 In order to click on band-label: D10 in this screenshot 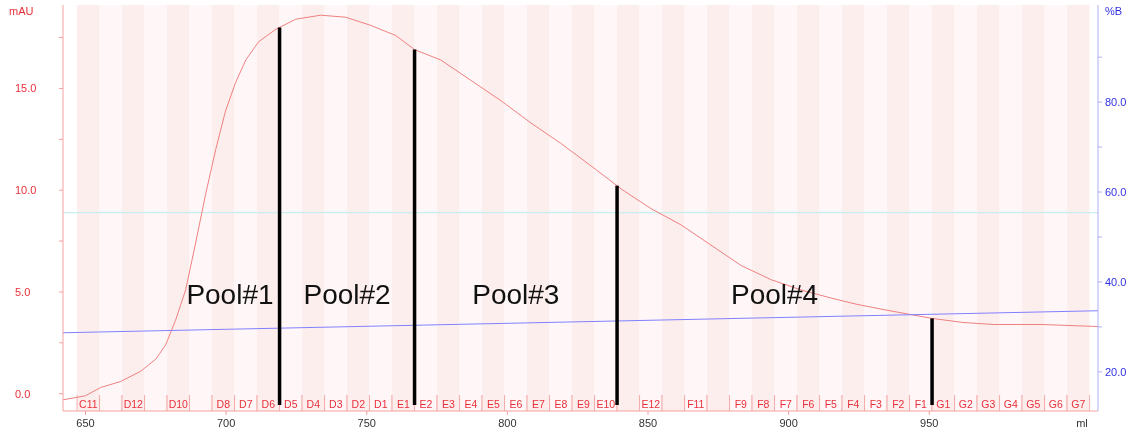, I will do `click(178, 404)`.